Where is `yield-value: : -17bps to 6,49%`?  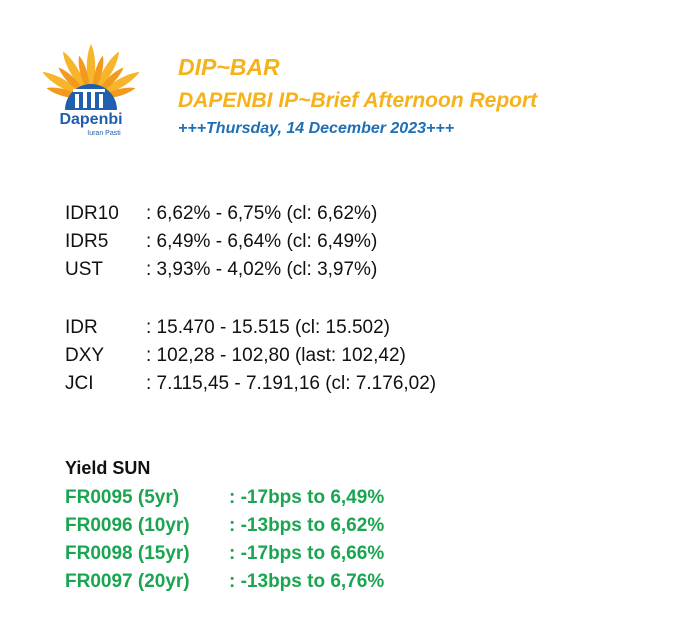
yield-value: : -17bps to 6,49% is located at coordinates (307, 497).